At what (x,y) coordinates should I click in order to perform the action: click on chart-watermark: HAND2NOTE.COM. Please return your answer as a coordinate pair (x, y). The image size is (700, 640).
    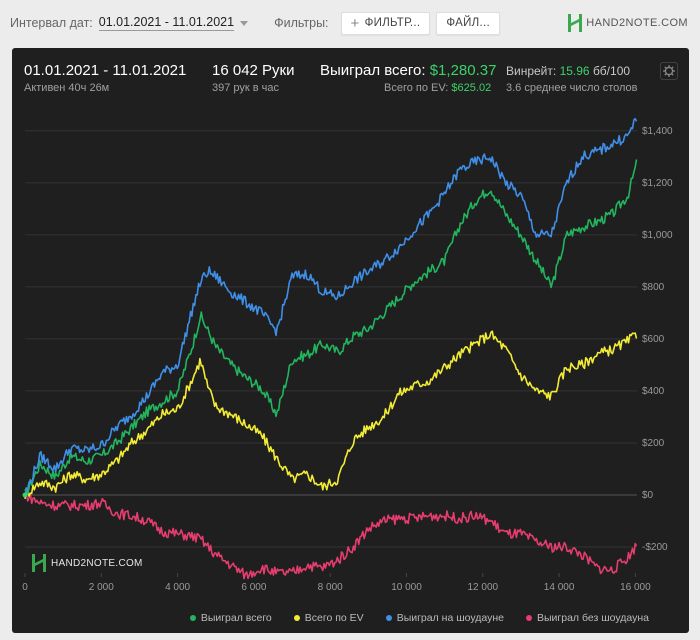
    Looking at the image, I should click on (87, 563).